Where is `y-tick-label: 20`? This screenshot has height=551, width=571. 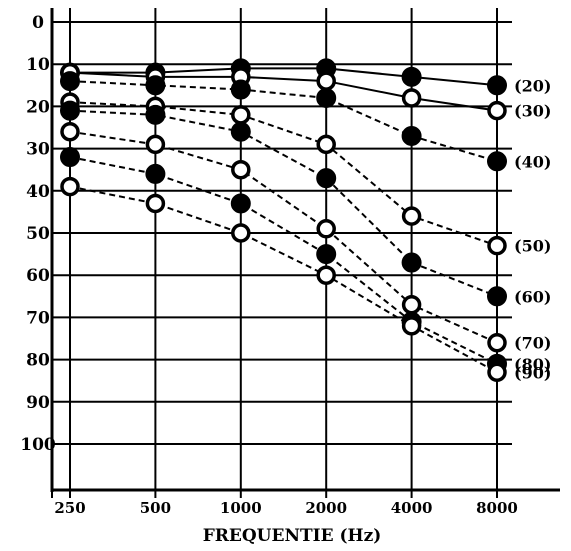 y-tick-label: 20 is located at coordinates (38, 107).